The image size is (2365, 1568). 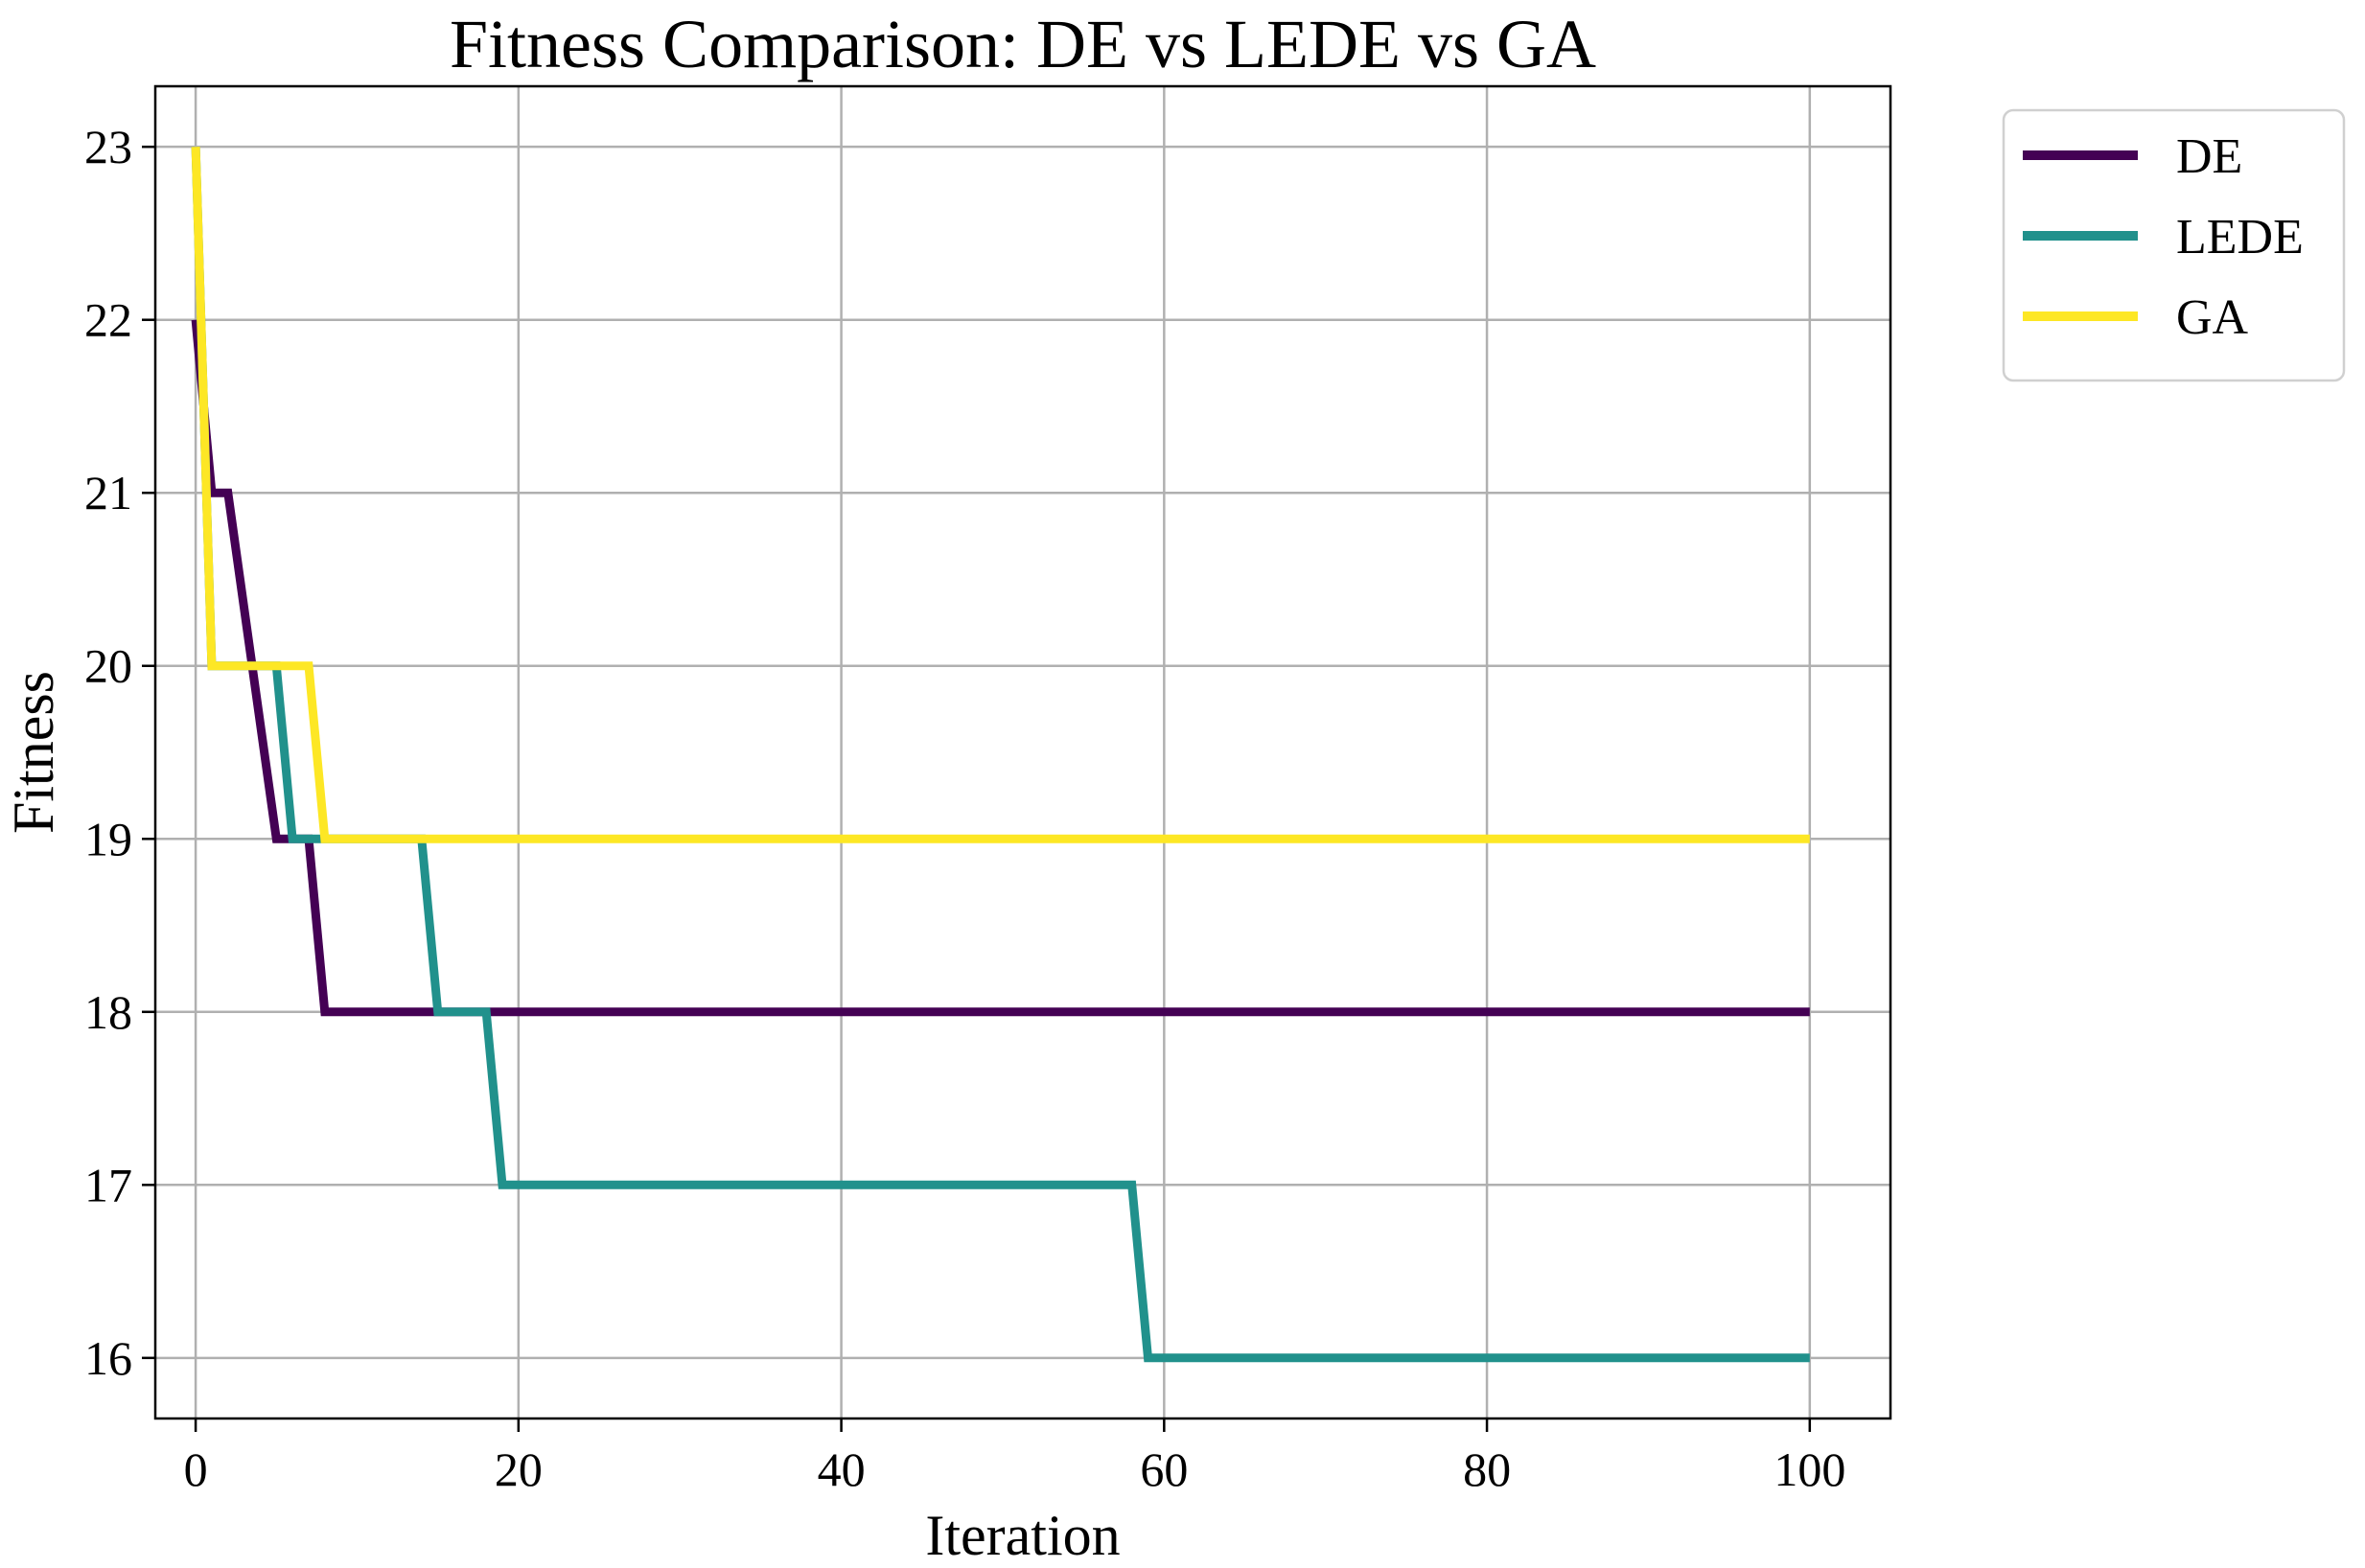 What do you see at coordinates (108, 492) in the screenshot?
I see `y-tick-label: 21` at bounding box center [108, 492].